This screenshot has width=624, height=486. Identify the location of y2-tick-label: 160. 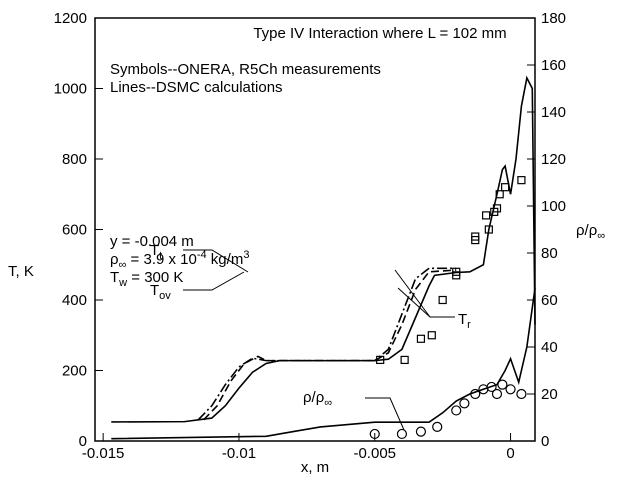
(553, 65).